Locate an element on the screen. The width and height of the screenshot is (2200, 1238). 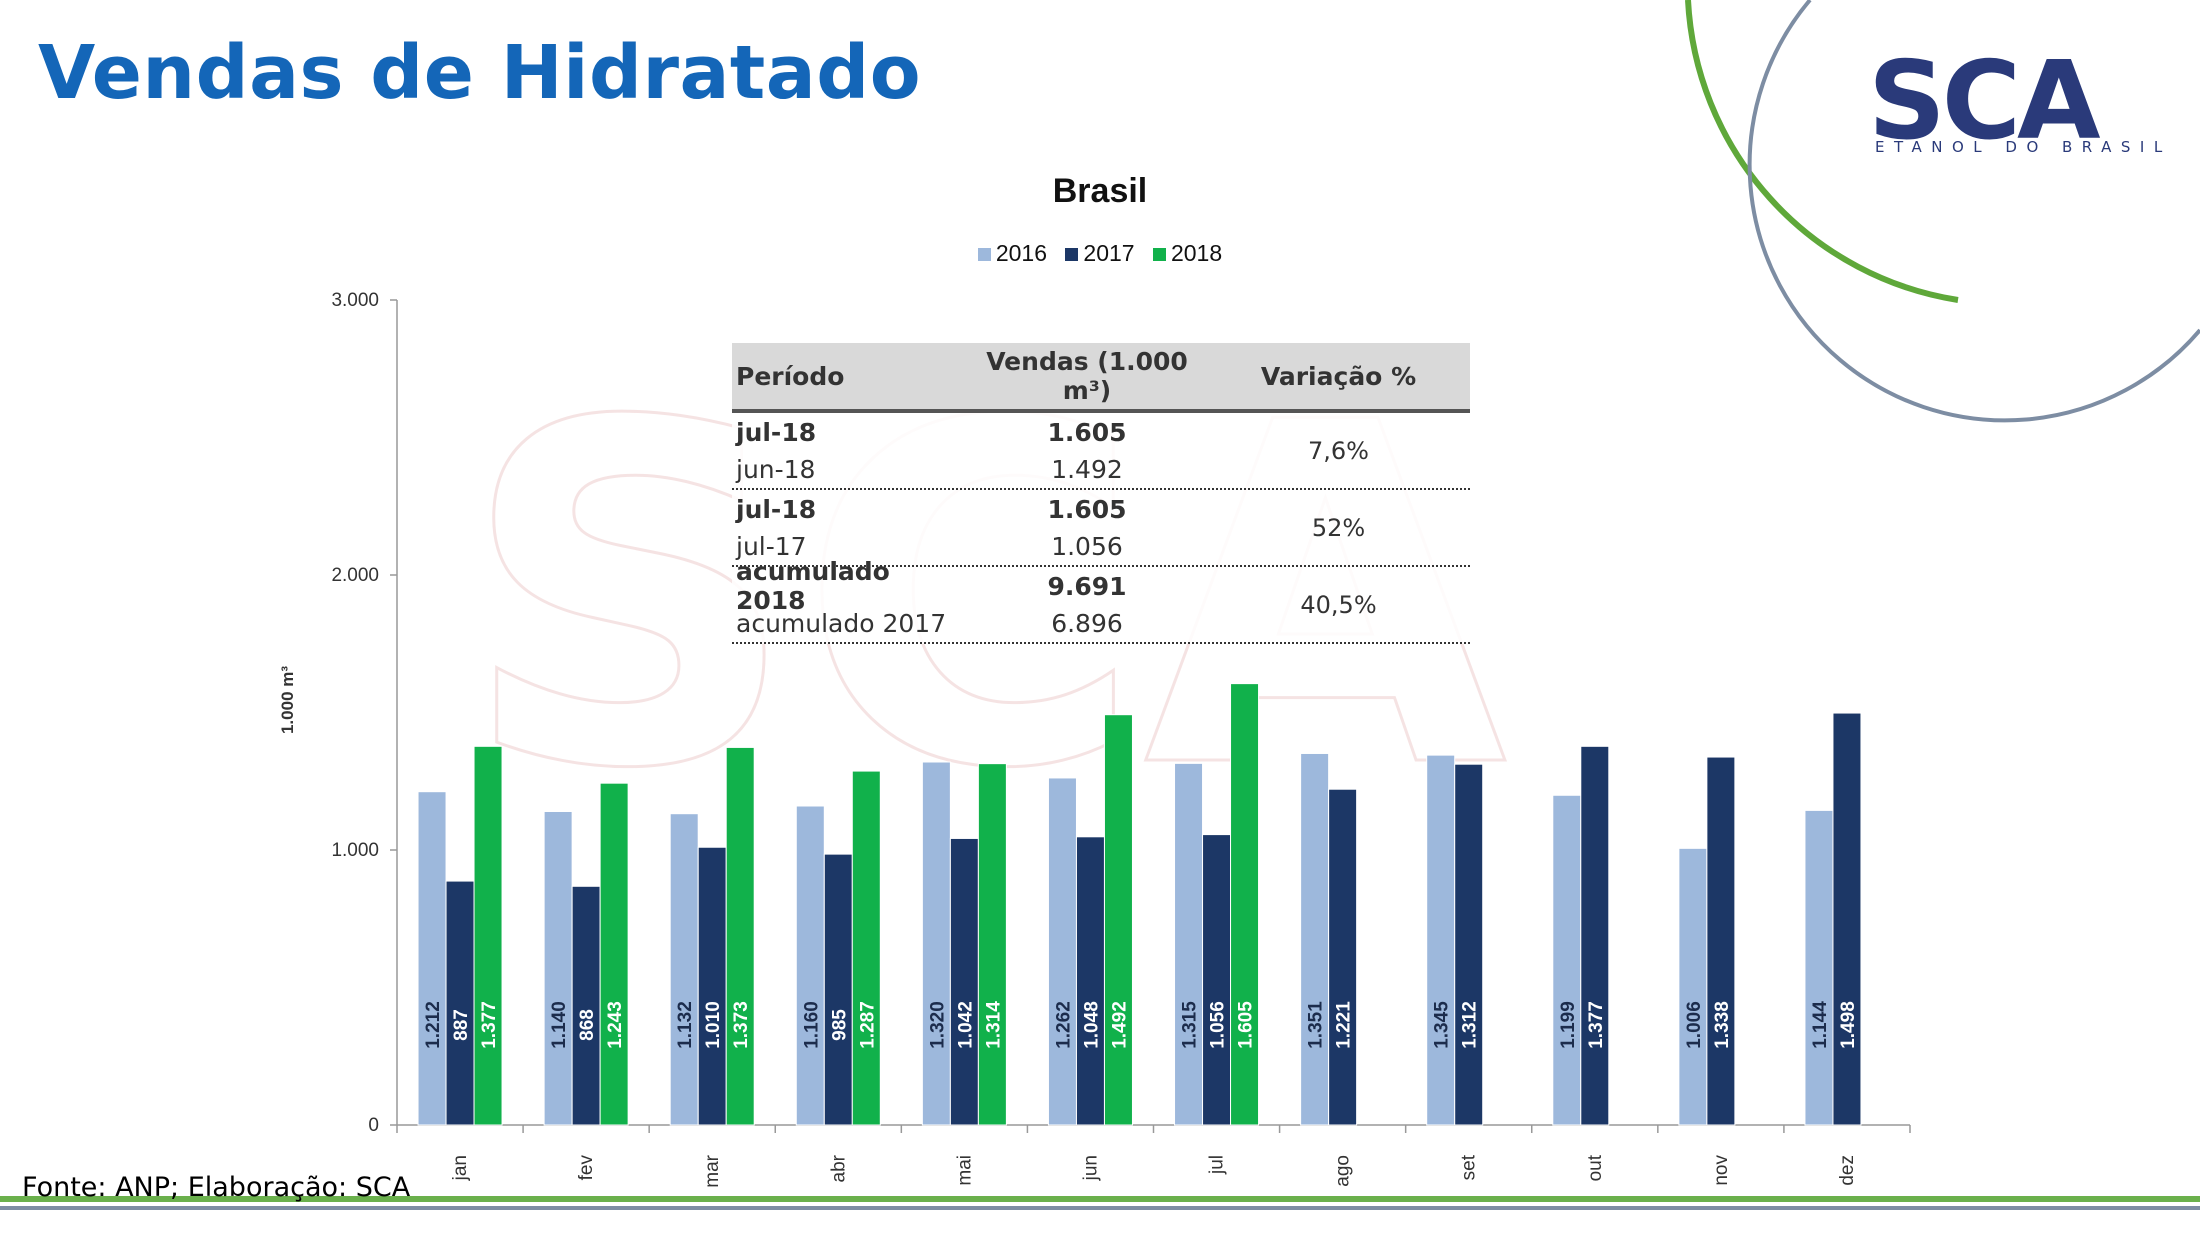
row-period: acumulado 2018 is located at coordinates (813, 586).